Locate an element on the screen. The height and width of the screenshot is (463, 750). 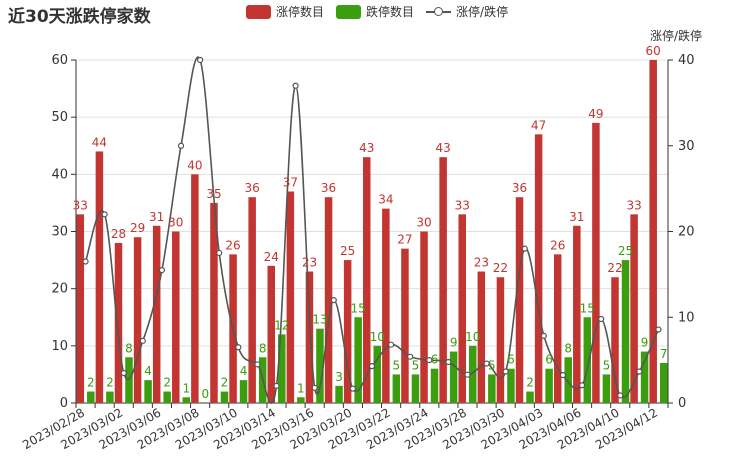
y-right-tick-label: 40 is located at coordinates (686, 60).